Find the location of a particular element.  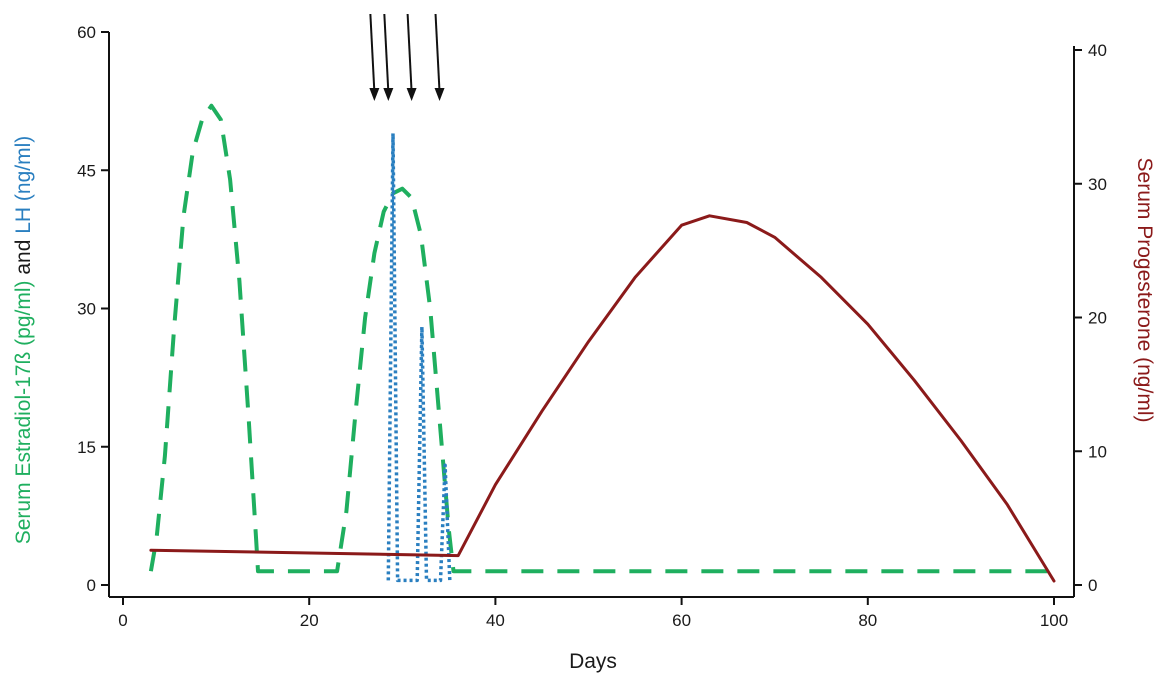

left-y-tick-label: 45 is located at coordinates (86, 170).